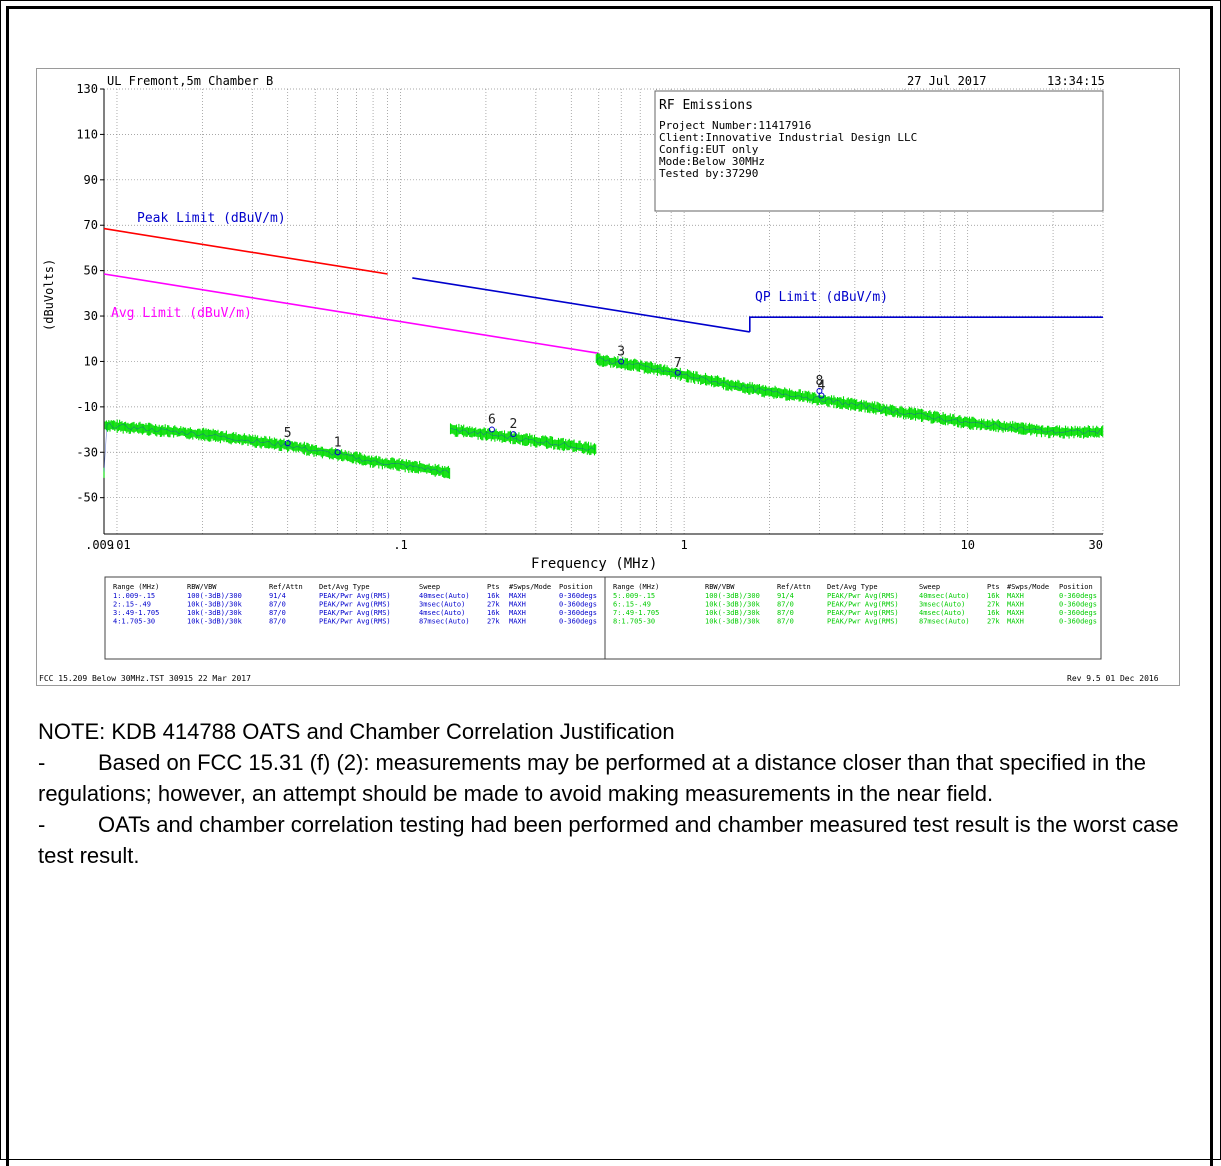  What do you see at coordinates (214, 596) in the screenshot?
I see `settings-left-cell: 100(-3dB)/300` at bounding box center [214, 596].